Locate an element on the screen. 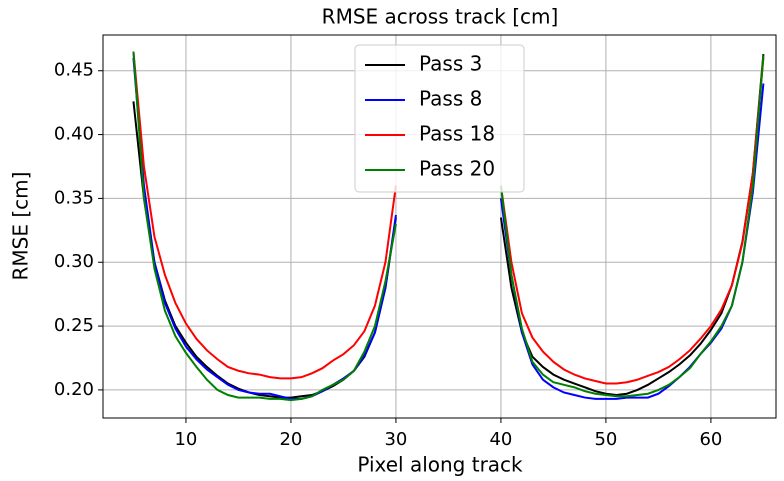  legend-label: Pass 3 is located at coordinates (450, 64).